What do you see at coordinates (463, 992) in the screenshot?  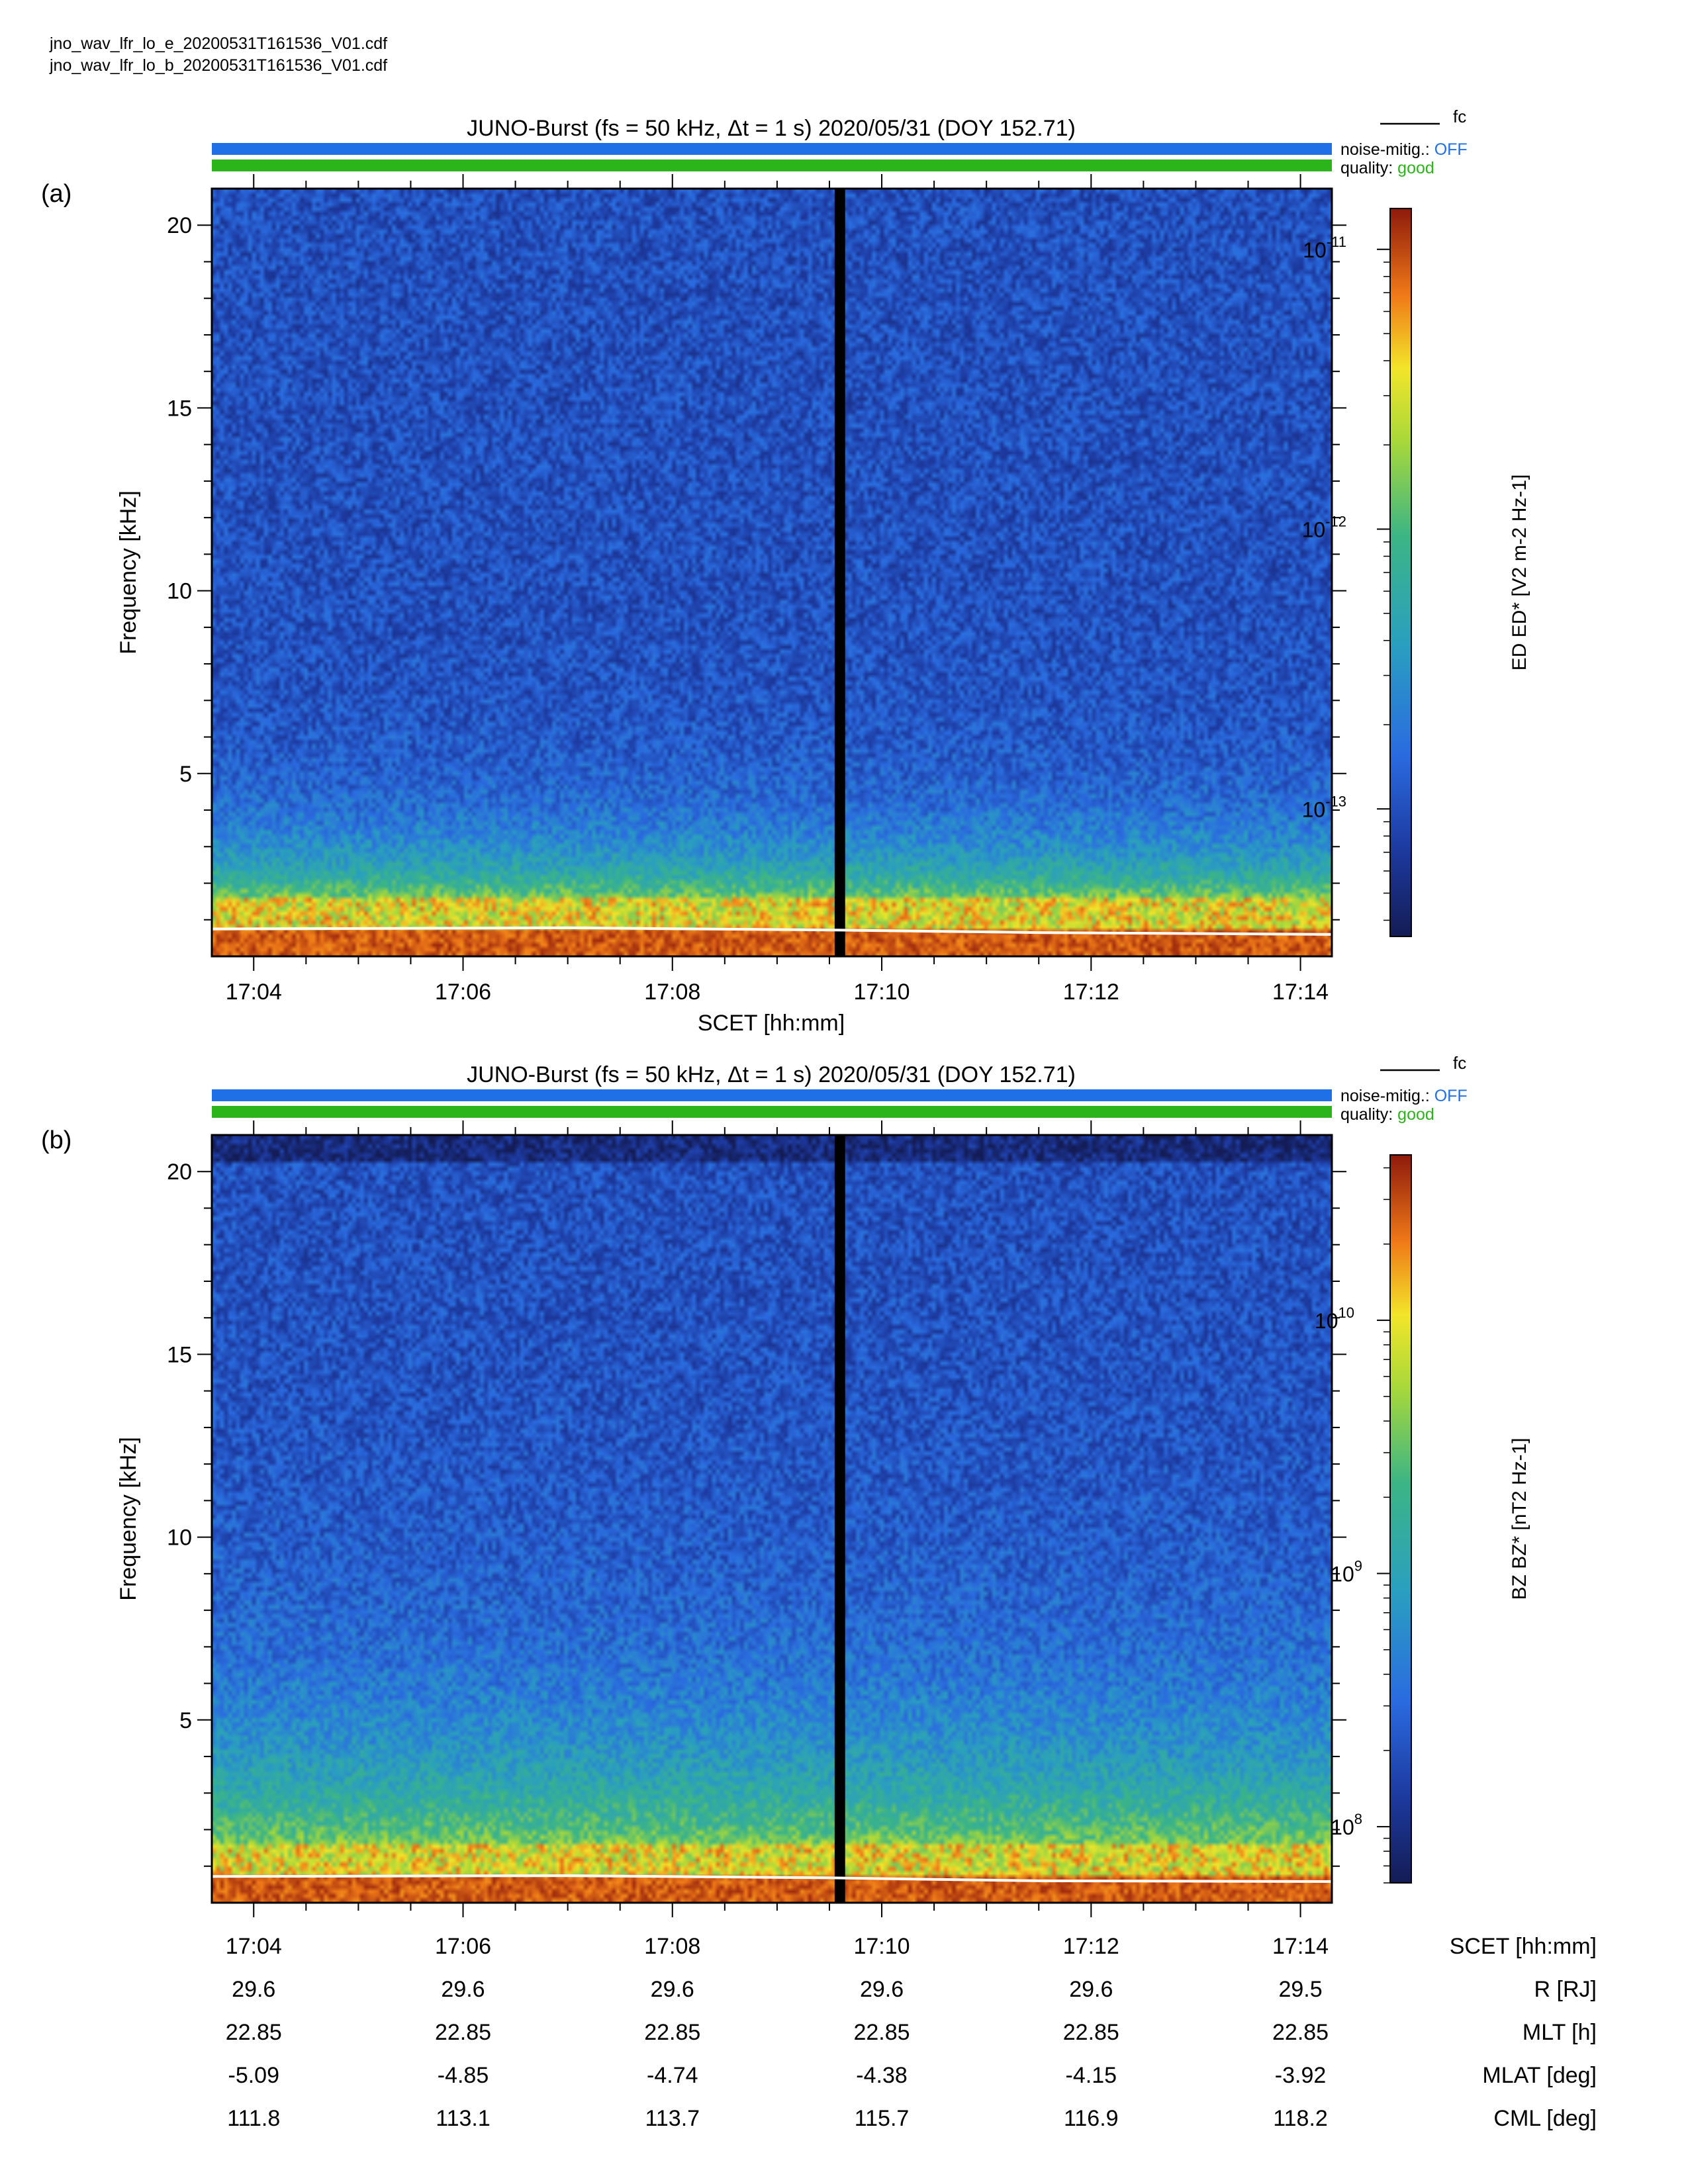 I see `x-tick-label: 17:06` at bounding box center [463, 992].